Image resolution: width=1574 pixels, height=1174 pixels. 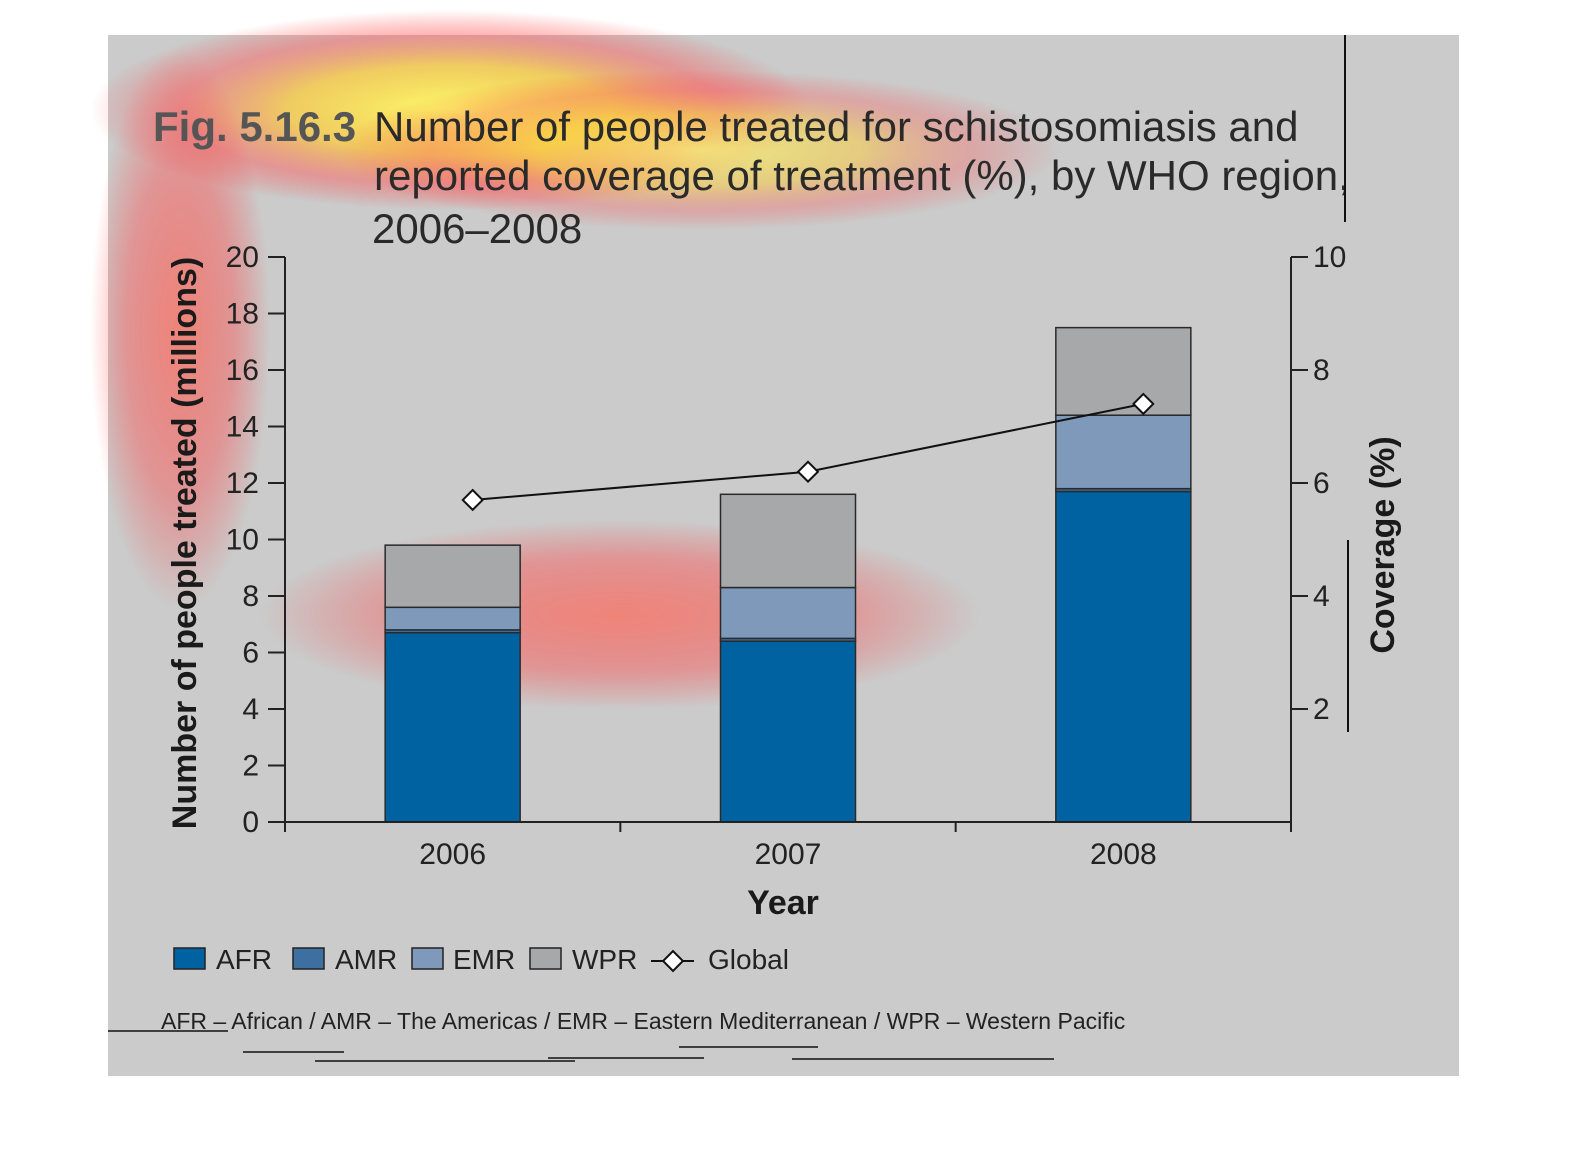 What do you see at coordinates (254, 126) in the screenshot?
I see `figure-number: Fig. 5.16.3` at bounding box center [254, 126].